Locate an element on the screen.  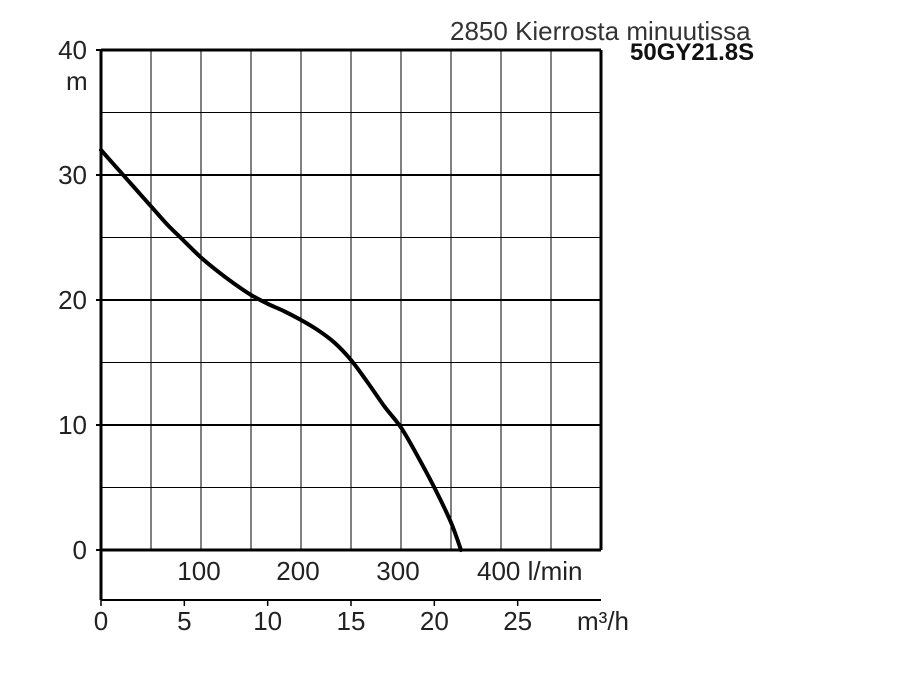
x-tick-label-lmin: 300 is located at coordinates (397, 571).